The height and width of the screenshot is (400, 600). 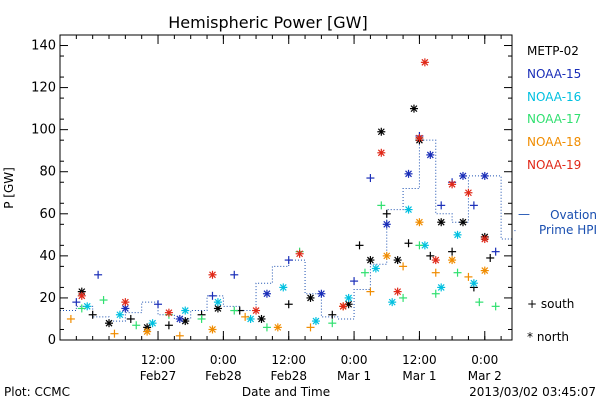 What do you see at coordinates (530, 337) in the screenshot?
I see `asterisk-symbol-icon: *` at bounding box center [530, 337].